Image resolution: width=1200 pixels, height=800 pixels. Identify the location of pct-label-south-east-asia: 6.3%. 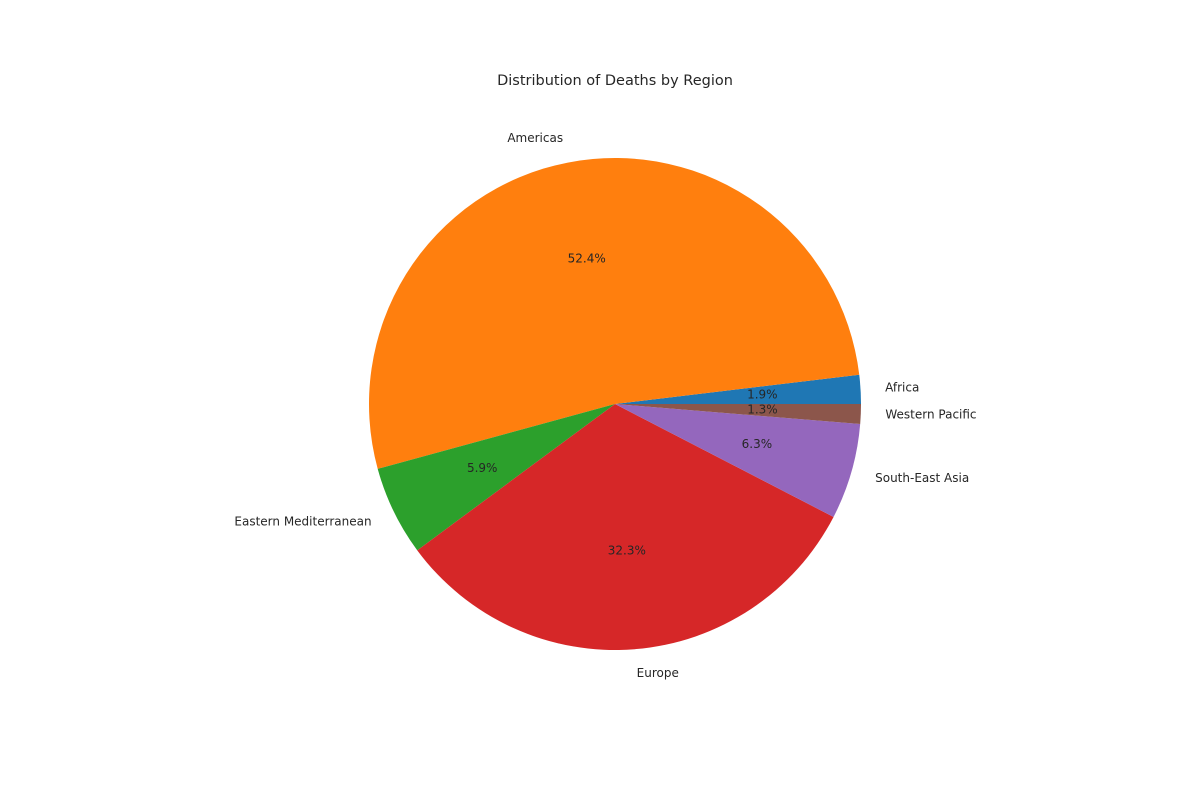
(757, 444).